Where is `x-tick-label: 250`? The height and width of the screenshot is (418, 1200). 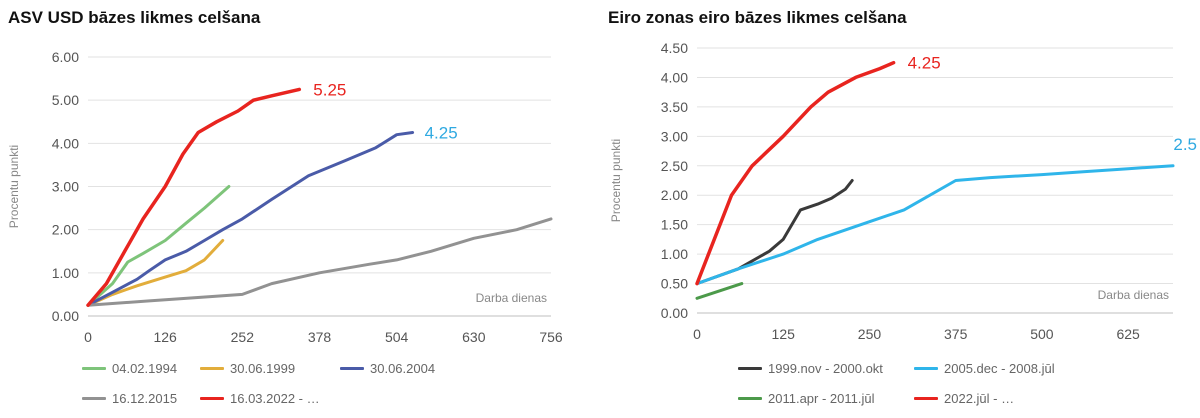
x-tick-label: 250 is located at coordinates (870, 334).